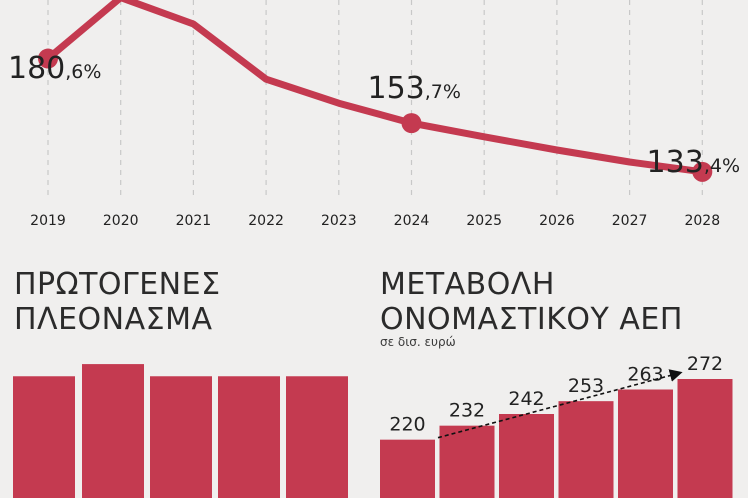  What do you see at coordinates (630, 221) in the screenshot?
I see `x-tick-label: 2027` at bounding box center [630, 221].